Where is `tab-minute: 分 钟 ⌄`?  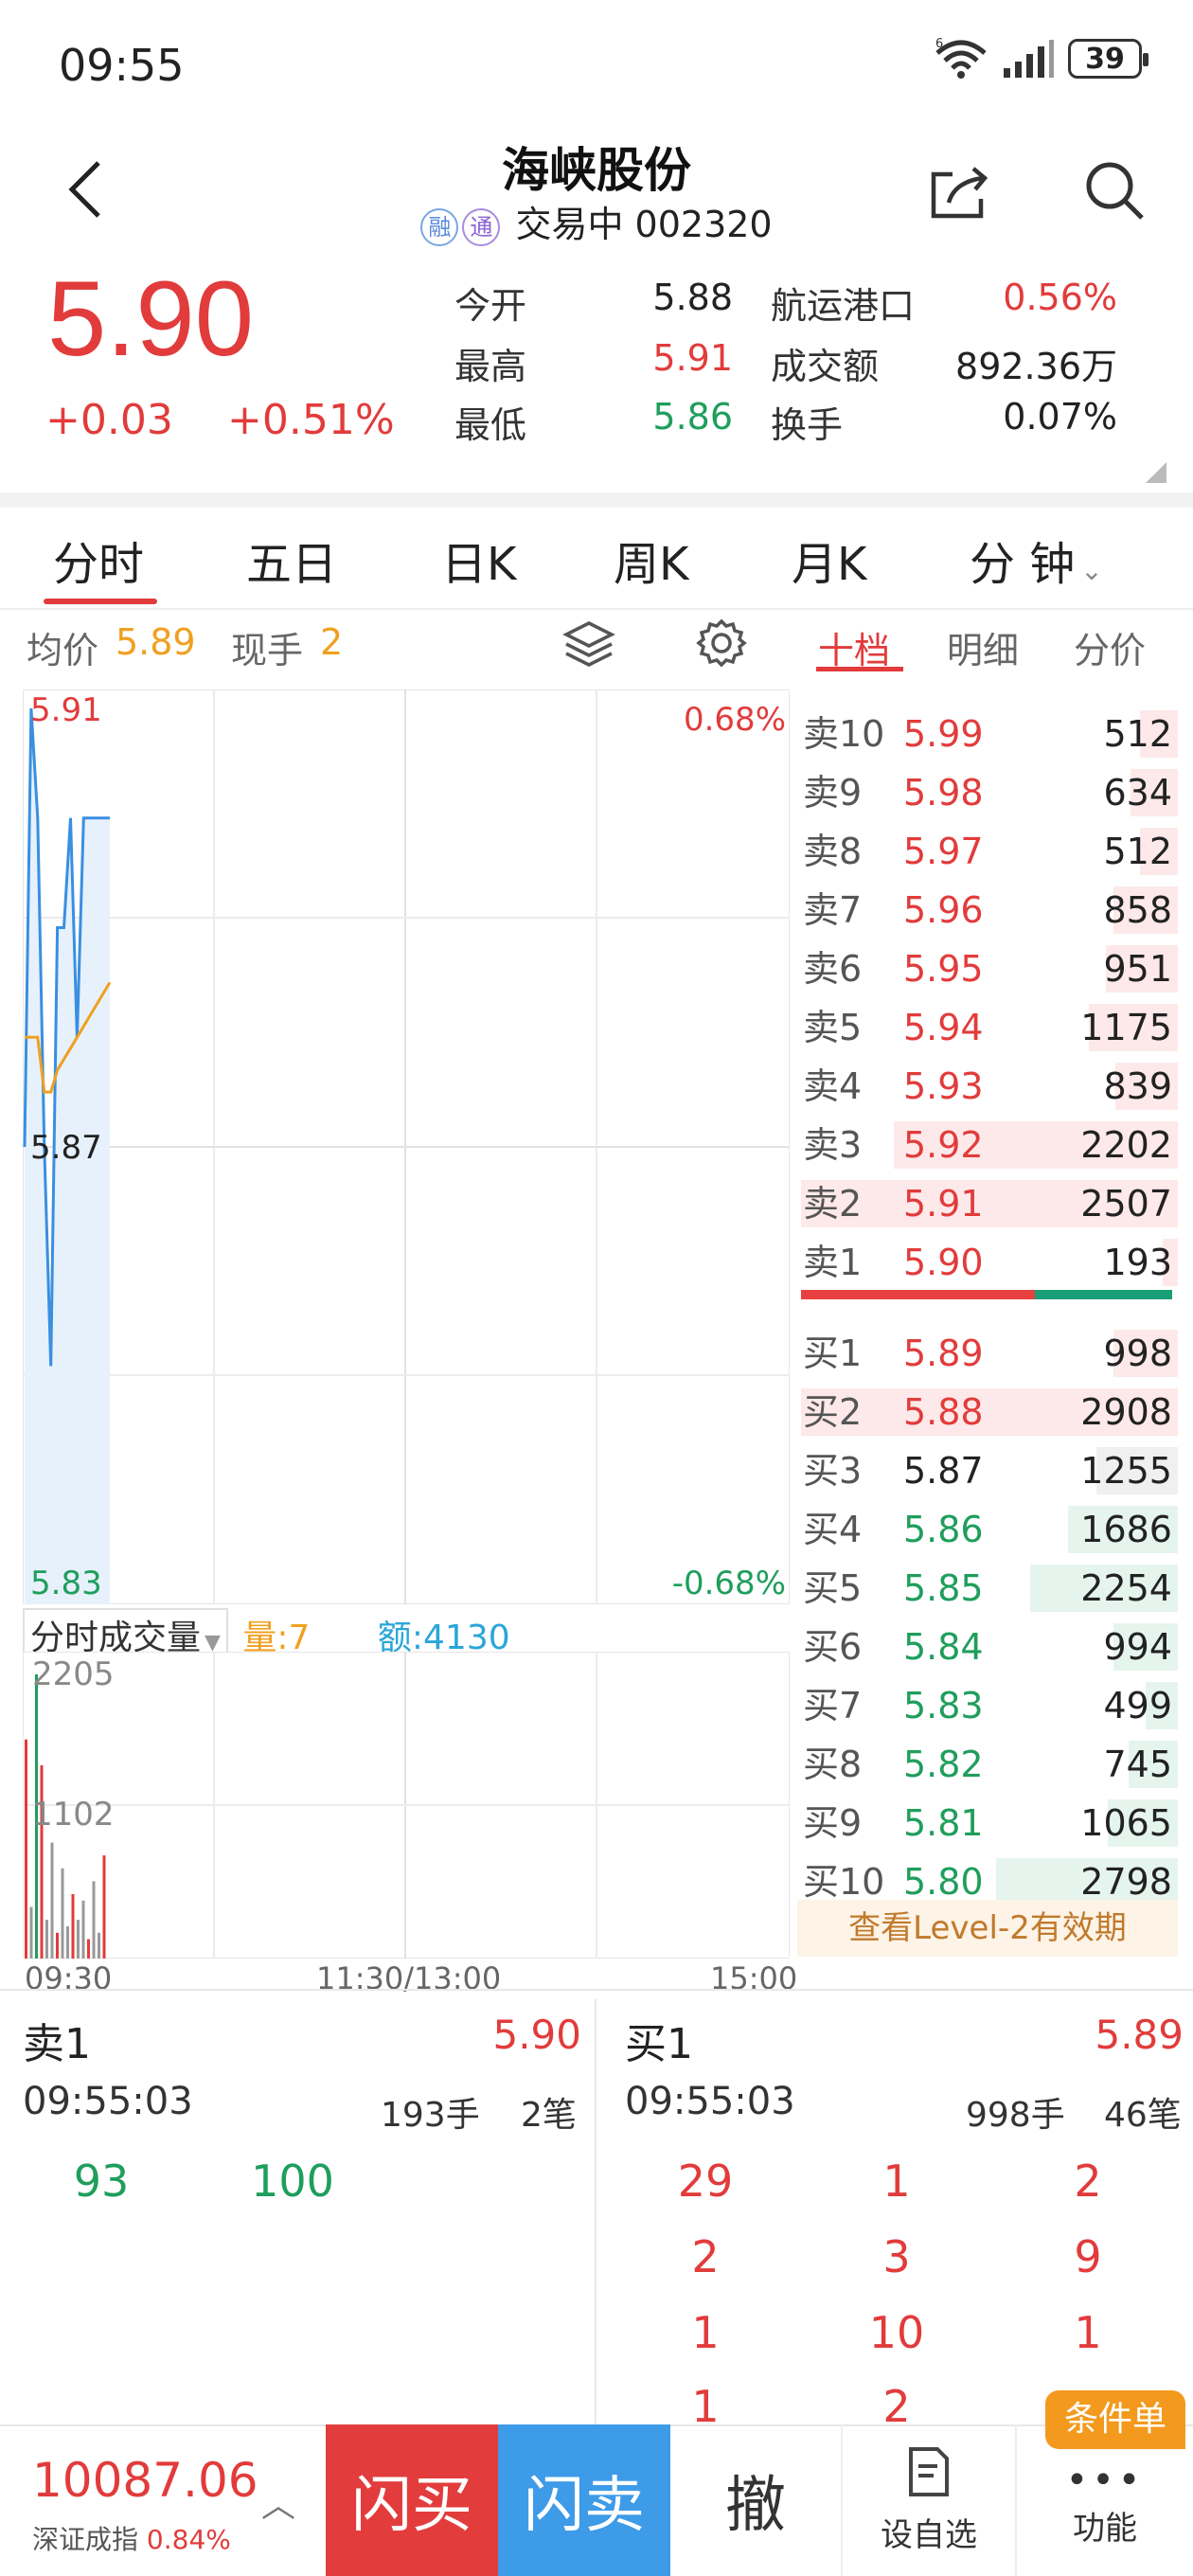
tab-minute: 分 钟 ⌄ is located at coordinates (1036, 560).